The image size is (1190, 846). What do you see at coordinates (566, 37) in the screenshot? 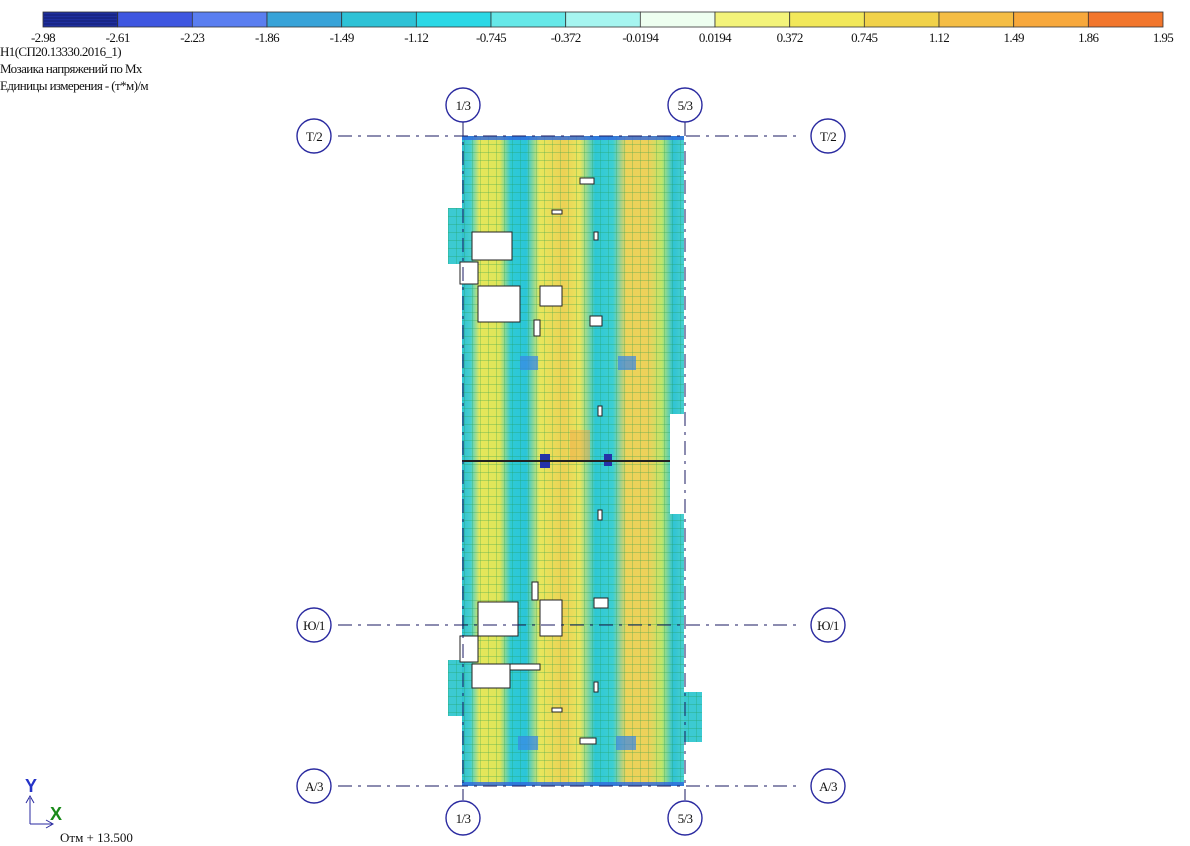
I see `color-scale-tick-label: -0.372` at bounding box center [566, 37].